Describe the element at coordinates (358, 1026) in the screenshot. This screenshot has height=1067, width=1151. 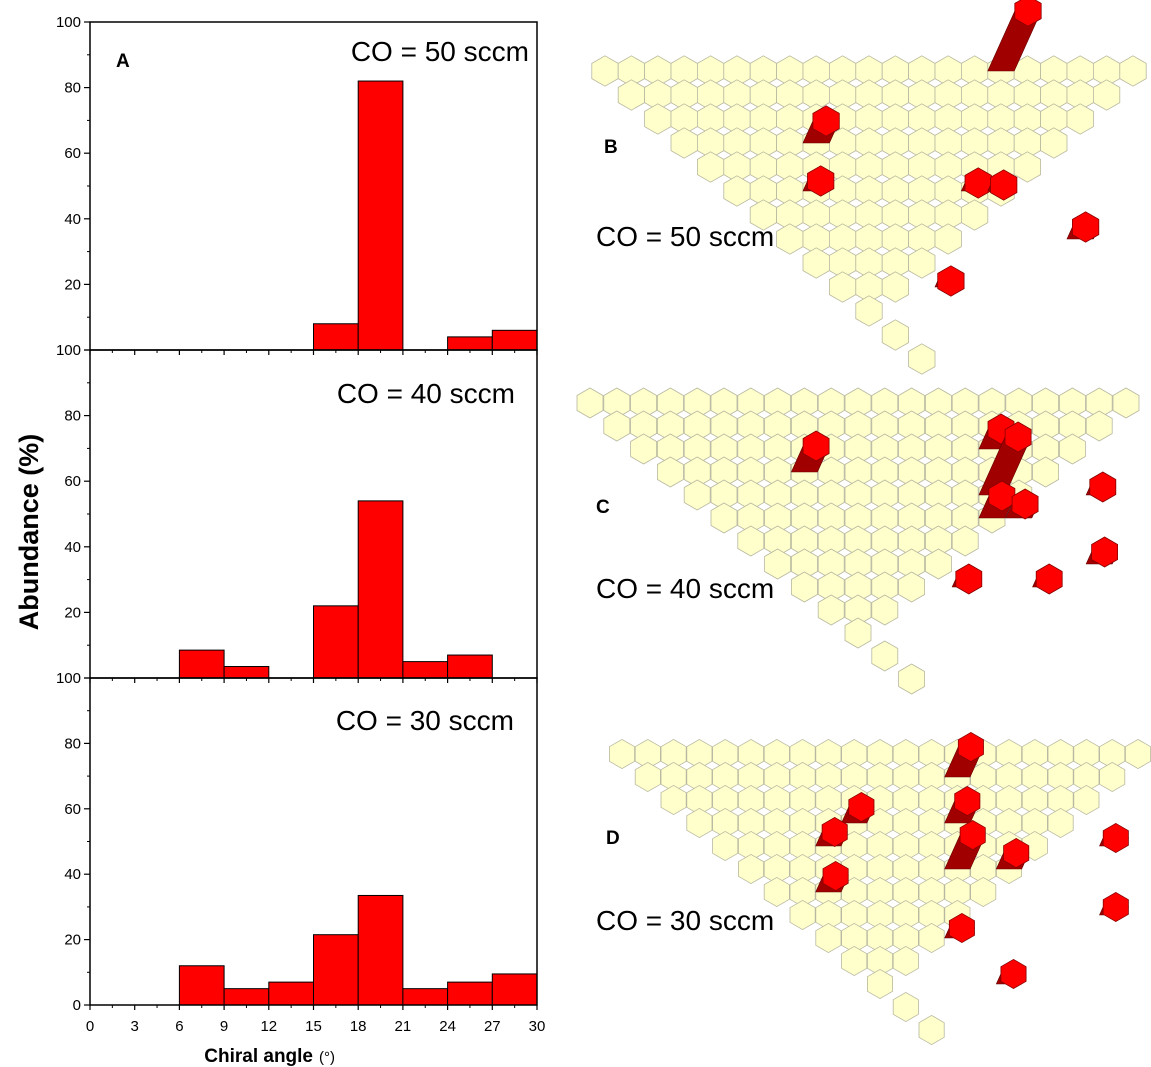
I see `x-tick-label: 18` at that location.